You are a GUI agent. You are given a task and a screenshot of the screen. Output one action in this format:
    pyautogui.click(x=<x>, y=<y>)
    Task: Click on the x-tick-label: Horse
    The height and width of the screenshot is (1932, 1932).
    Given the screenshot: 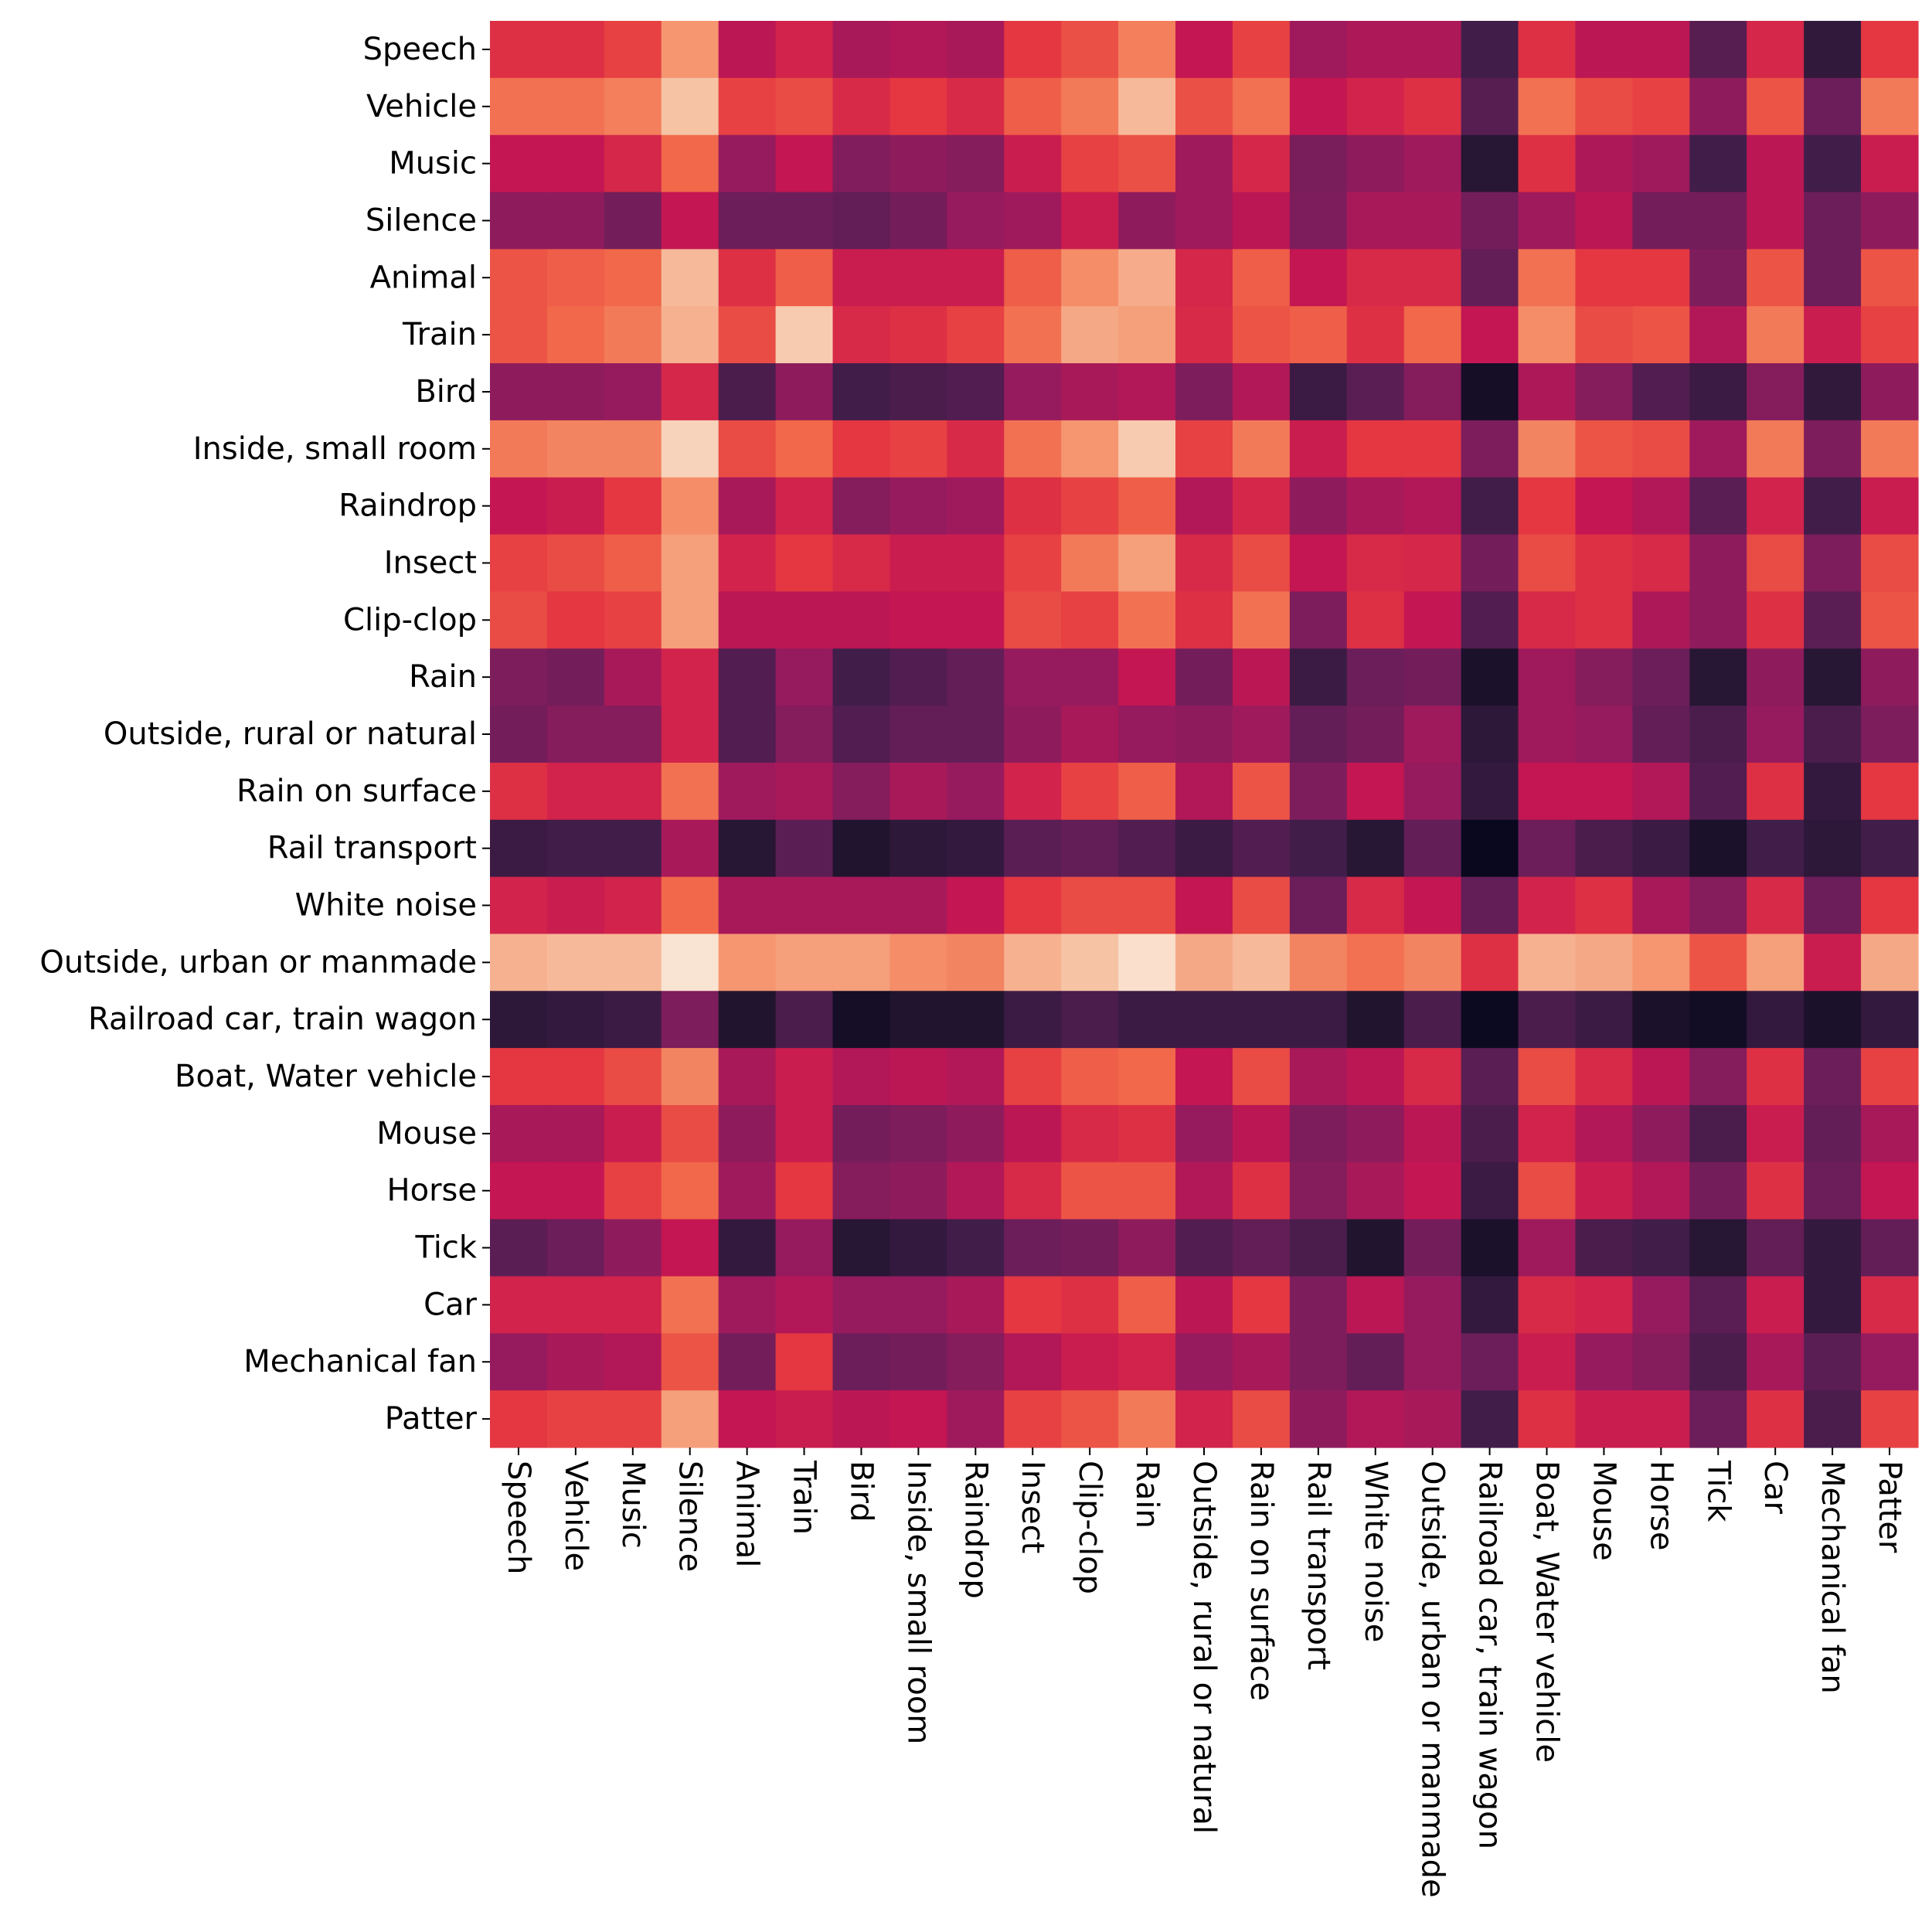 What is the action you would take?
    pyautogui.click(x=1661, y=1505)
    